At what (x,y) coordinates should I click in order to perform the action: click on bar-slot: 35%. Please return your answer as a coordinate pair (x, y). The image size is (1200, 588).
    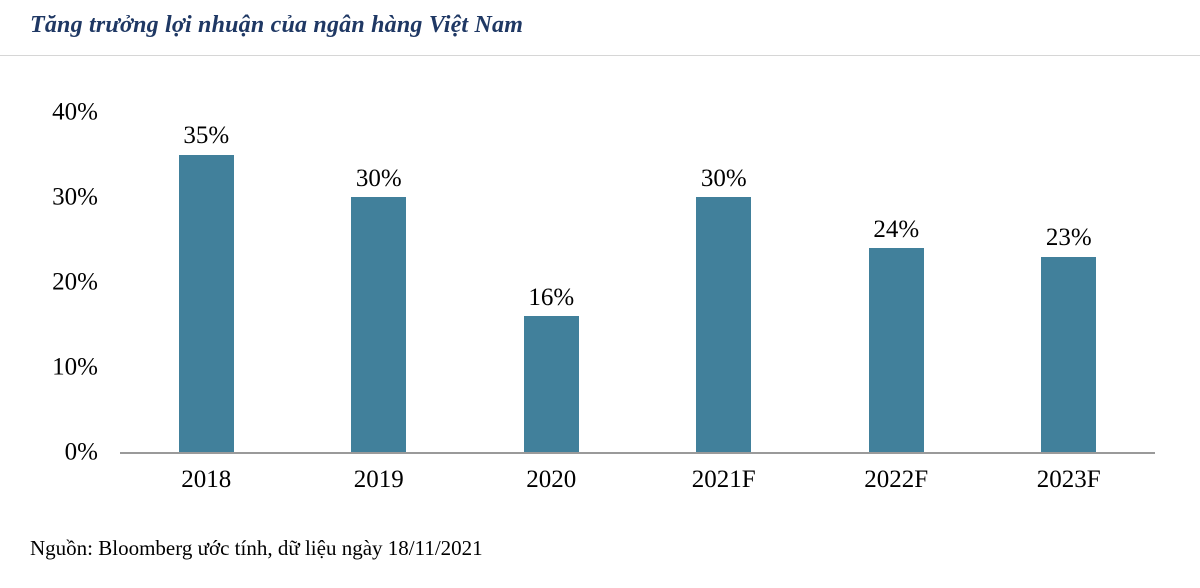
    Looking at the image, I should click on (206, 282).